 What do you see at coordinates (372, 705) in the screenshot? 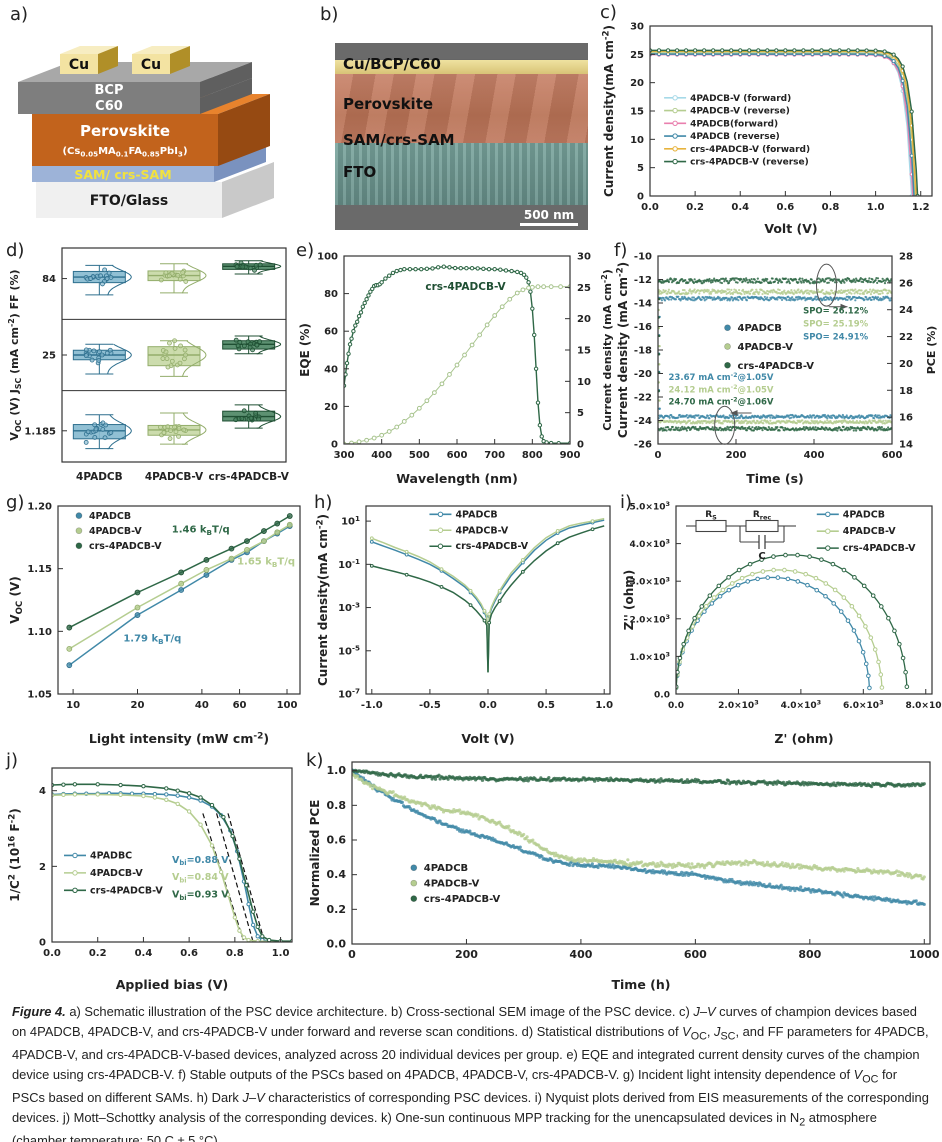
I see `x-tick-label: -1.0` at bounding box center [372, 705].